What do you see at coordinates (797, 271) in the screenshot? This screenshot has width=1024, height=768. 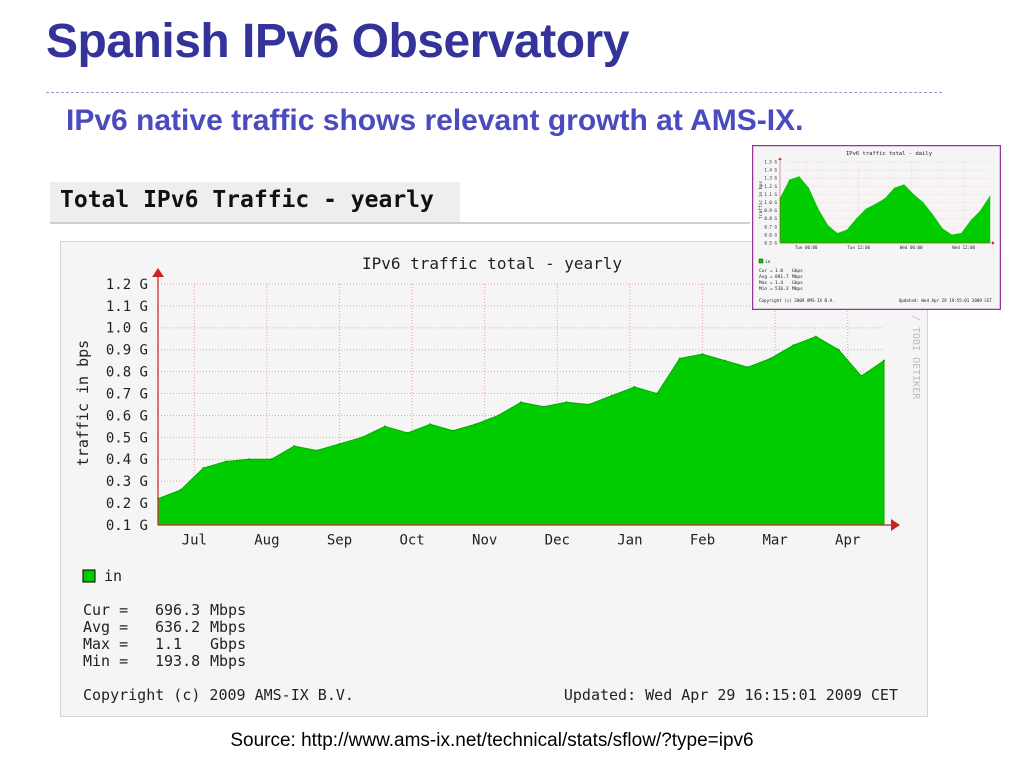 I see `inset-stat-cur-unit: Gbps` at bounding box center [797, 271].